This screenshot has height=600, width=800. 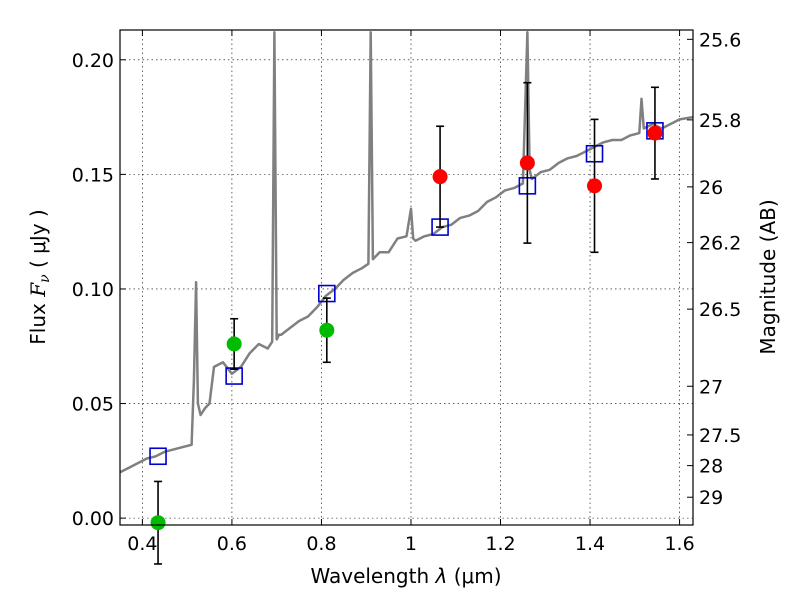 I want to click on x-axis-label: Wavelength λ (μm), so click(x=405, y=576).